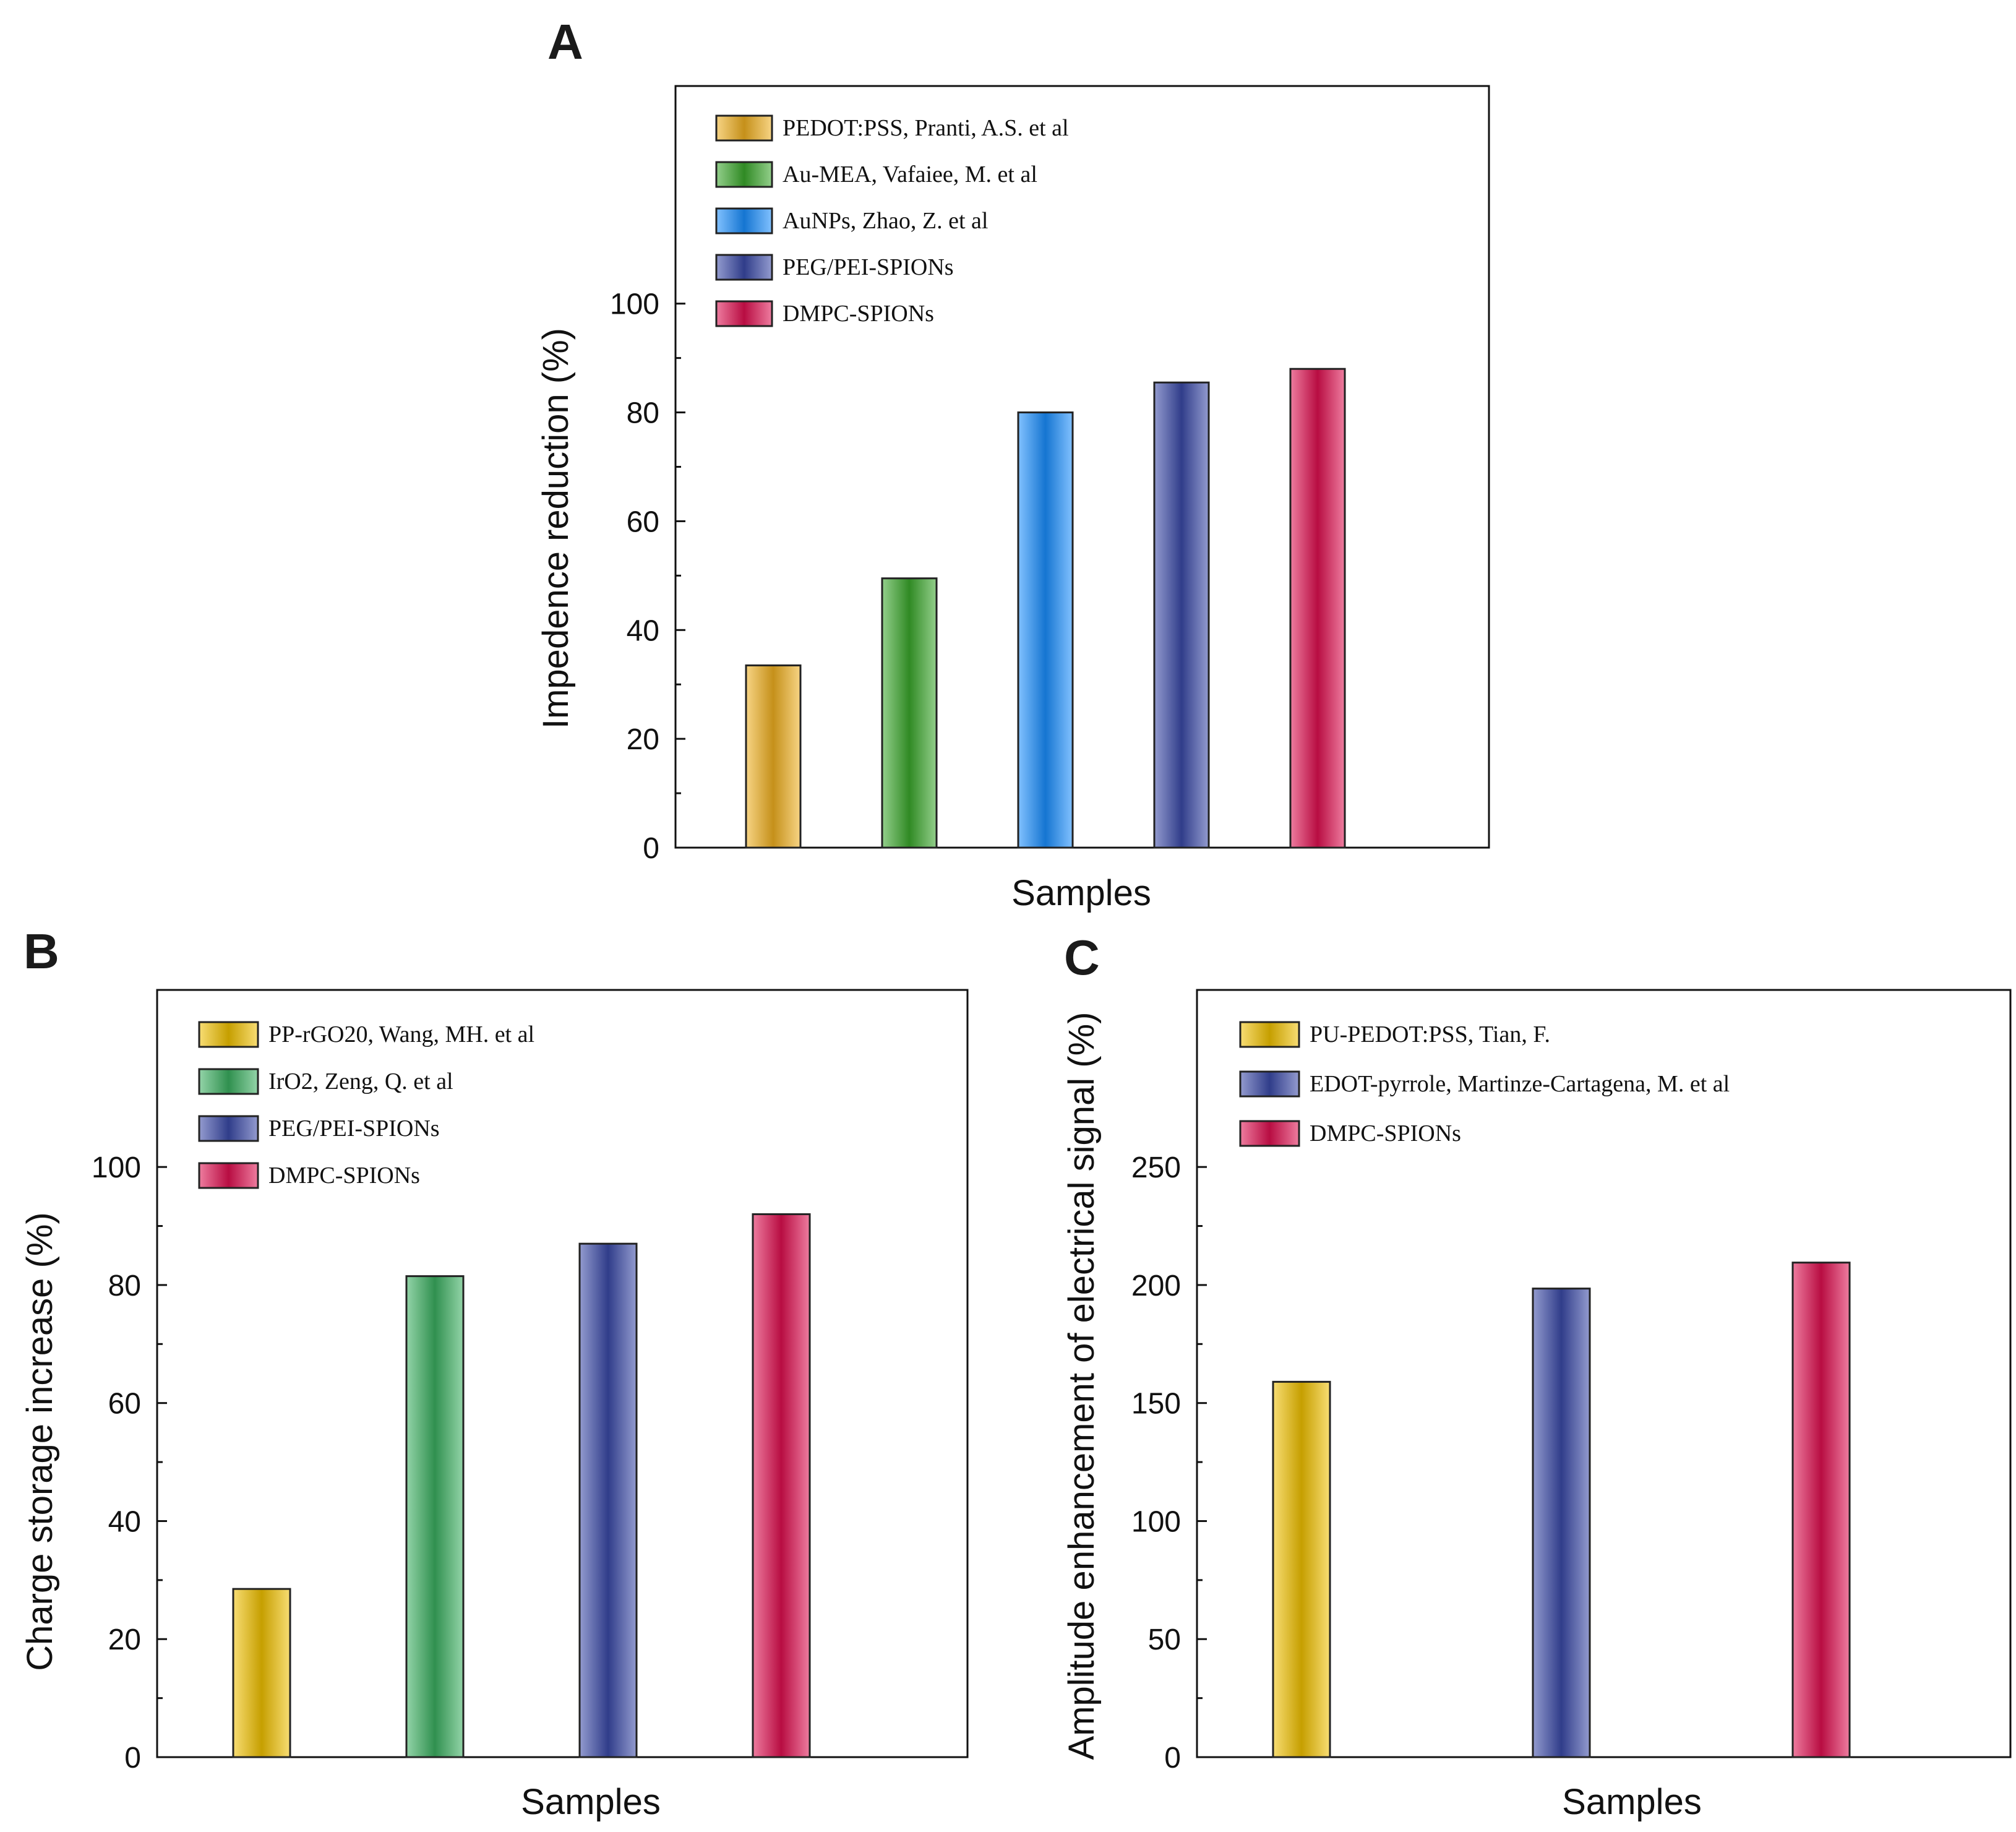  I want to click on panel-a-y-axis-title: Impedence reduction (%), so click(556, 528).